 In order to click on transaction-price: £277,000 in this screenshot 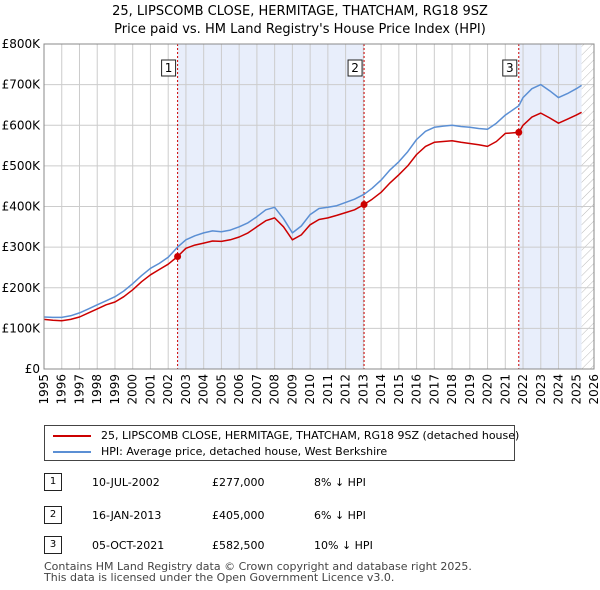, I will do `click(238, 482)`.